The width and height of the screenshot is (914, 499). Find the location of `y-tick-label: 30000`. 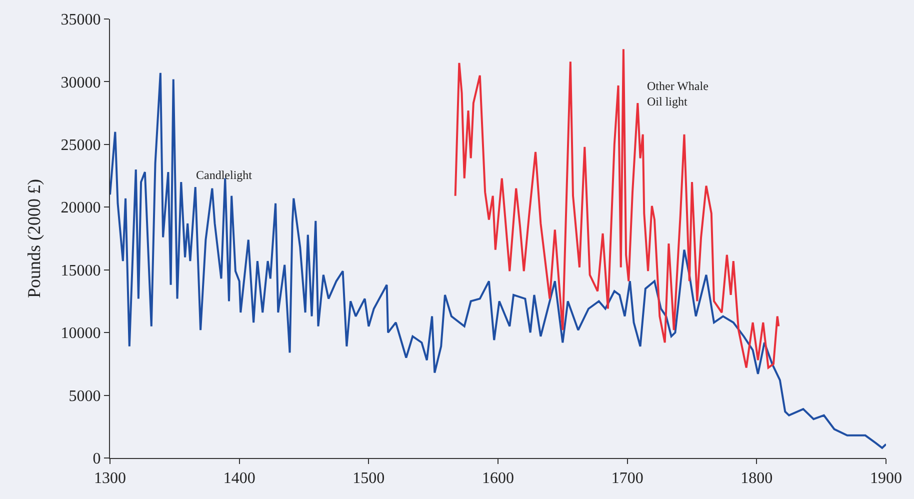

y-tick-label: 30000 is located at coordinates (80, 83).